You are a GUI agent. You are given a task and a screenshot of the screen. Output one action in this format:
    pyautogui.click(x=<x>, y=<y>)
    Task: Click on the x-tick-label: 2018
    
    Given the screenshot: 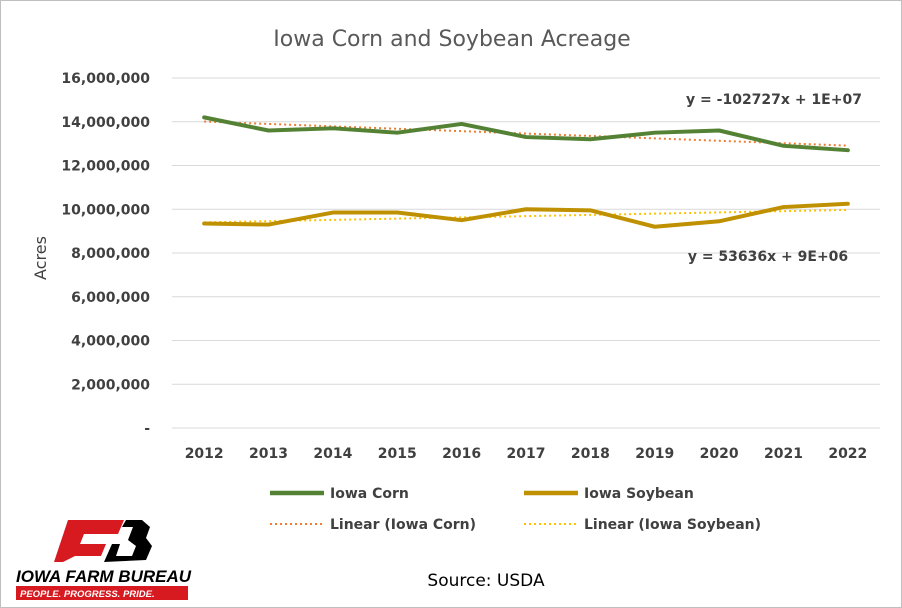 What is the action you would take?
    pyautogui.click(x=590, y=454)
    